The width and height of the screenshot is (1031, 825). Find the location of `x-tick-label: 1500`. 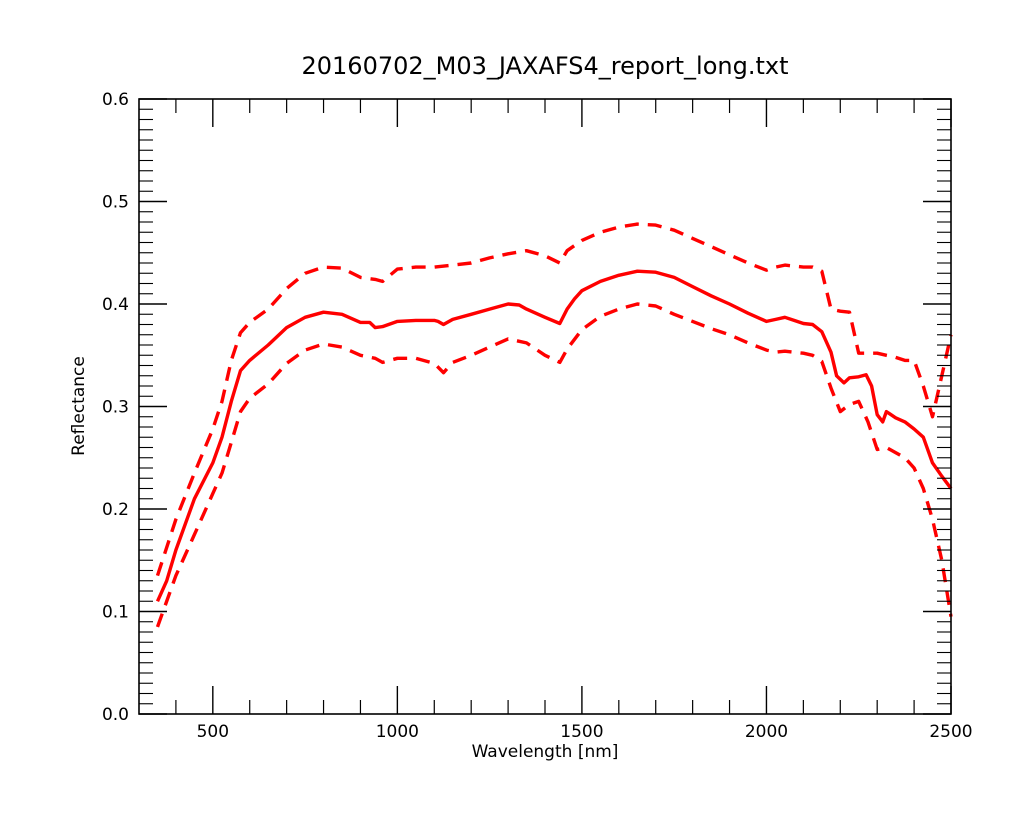

x-tick-label: 1500 is located at coordinates (581, 732).